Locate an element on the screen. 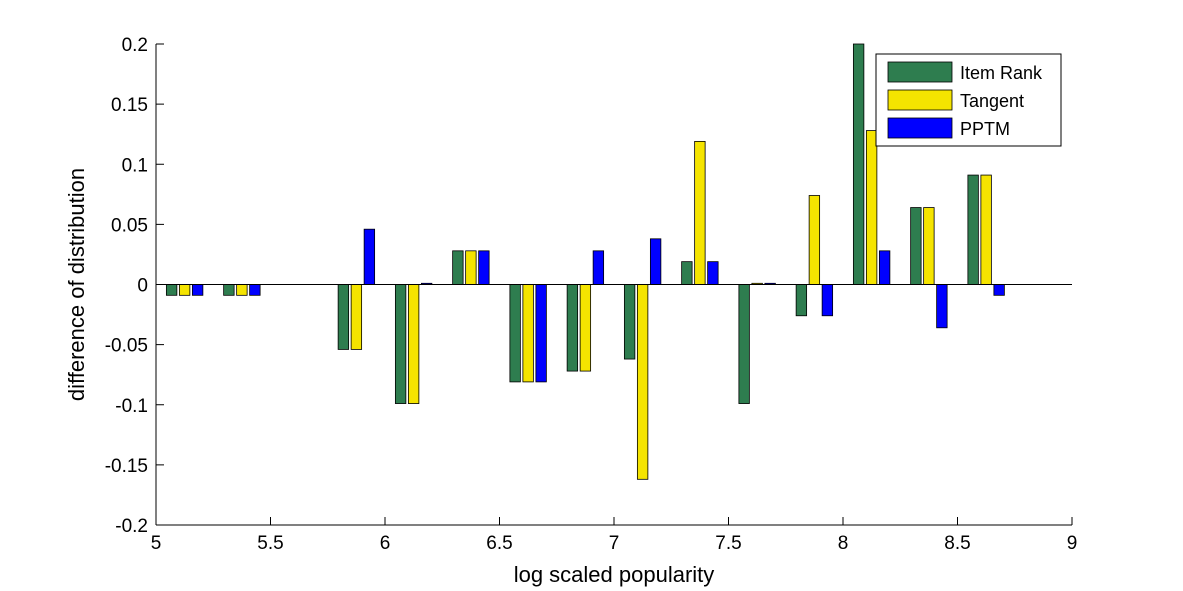 This screenshot has height=591, width=1183. y-tick-label: -0.2 is located at coordinates (131, 526).